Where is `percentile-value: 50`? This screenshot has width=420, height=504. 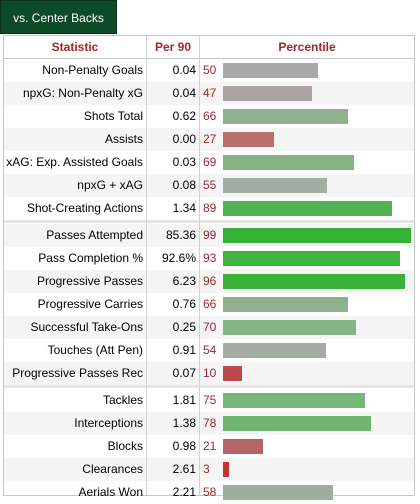 percentile-value: 50 is located at coordinates (210, 70).